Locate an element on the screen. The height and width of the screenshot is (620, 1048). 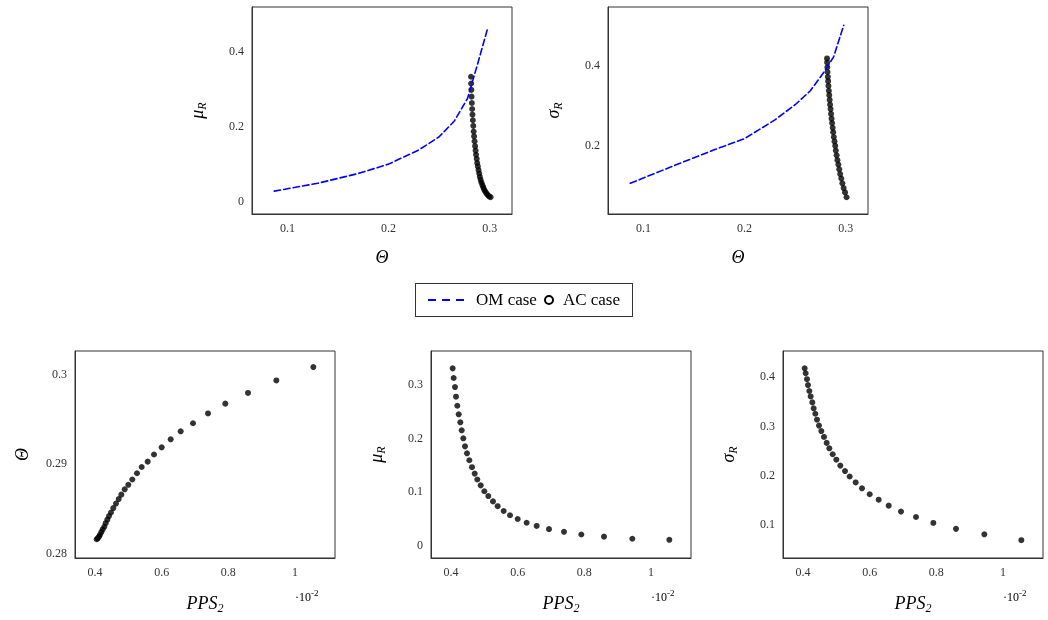
legend-label: AC case is located at coordinates (591, 300).